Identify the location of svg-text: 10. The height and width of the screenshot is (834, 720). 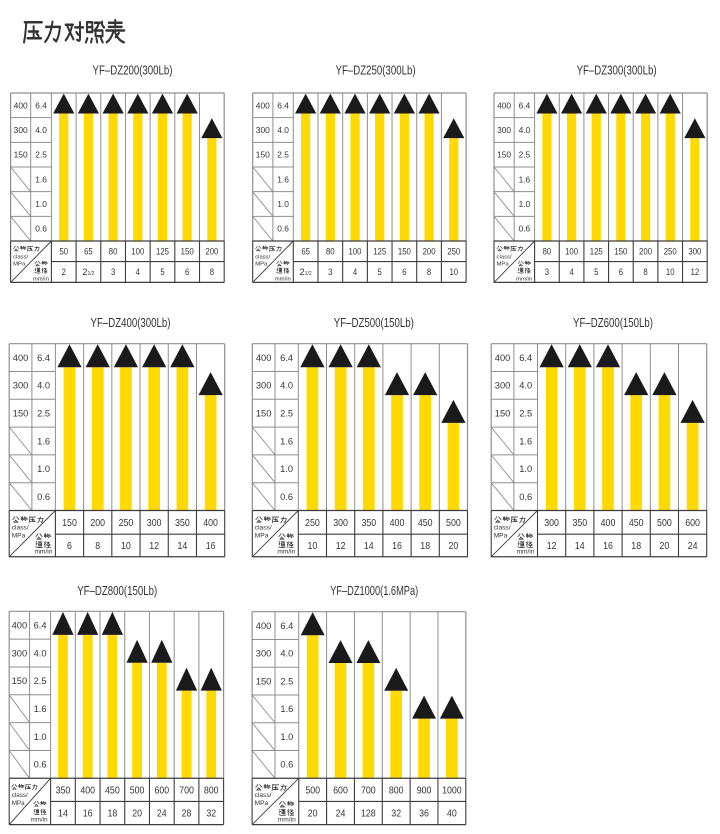
(453, 272).